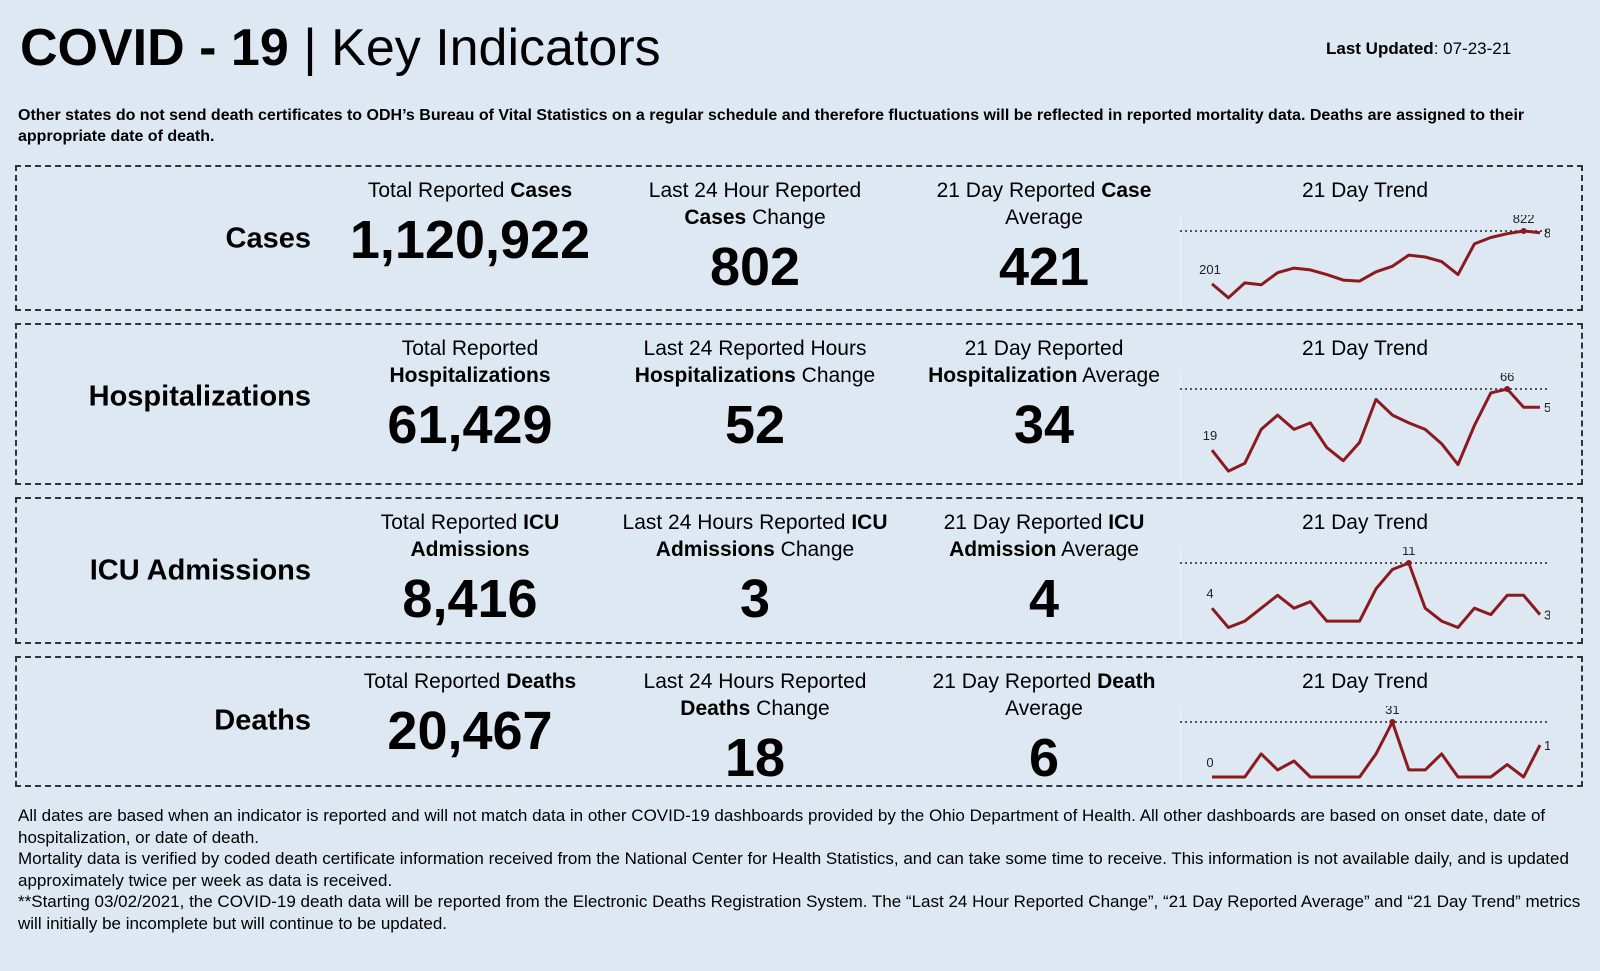 This screenshot has width=1600, height=971. Describe the element at coordinates (1547, 233) in the screenshot. I see `point-label: 802` at that location.